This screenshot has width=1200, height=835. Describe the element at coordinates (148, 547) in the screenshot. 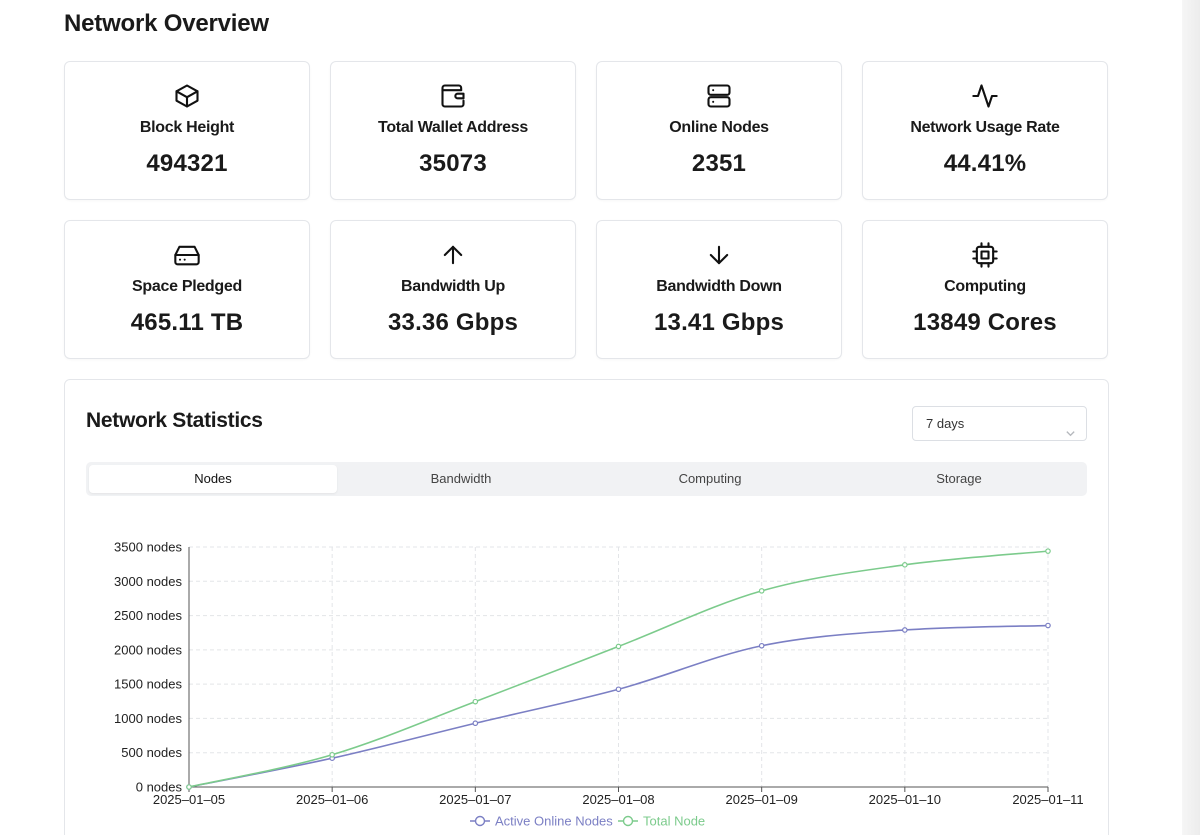

I see `y-tick-label: 3500 nodes` at that location.